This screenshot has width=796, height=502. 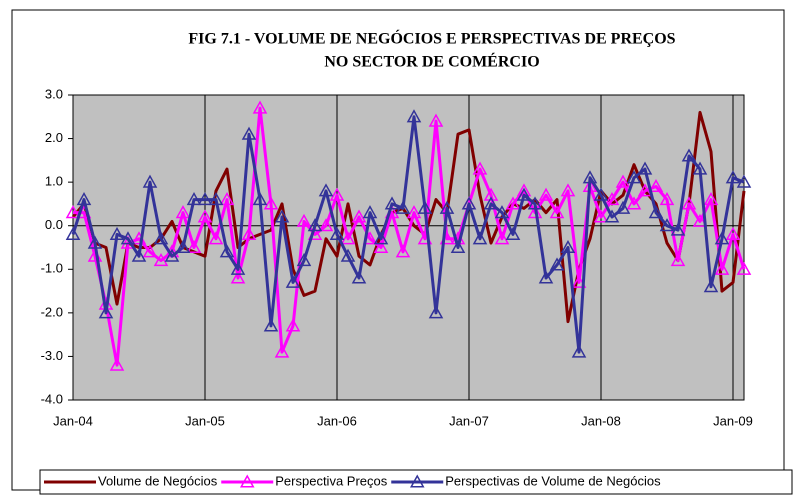 What do you see at coordinates (73, 420) in the screenshot?
I see `x-tick-label: Jan-04` at bounding box center [73, 420].